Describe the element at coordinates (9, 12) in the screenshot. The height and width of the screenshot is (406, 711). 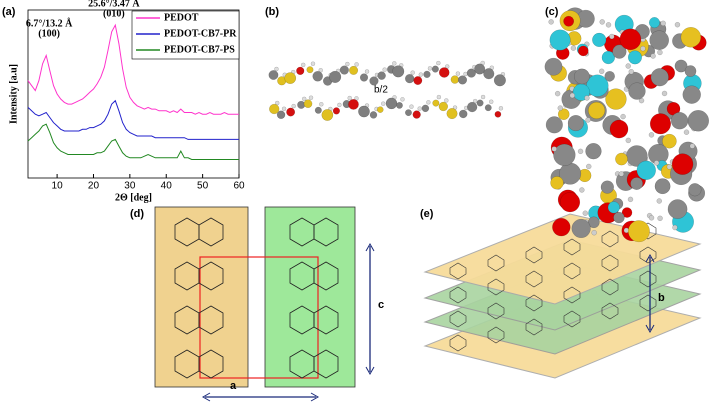
I see `panel-label: (a)` at that location.